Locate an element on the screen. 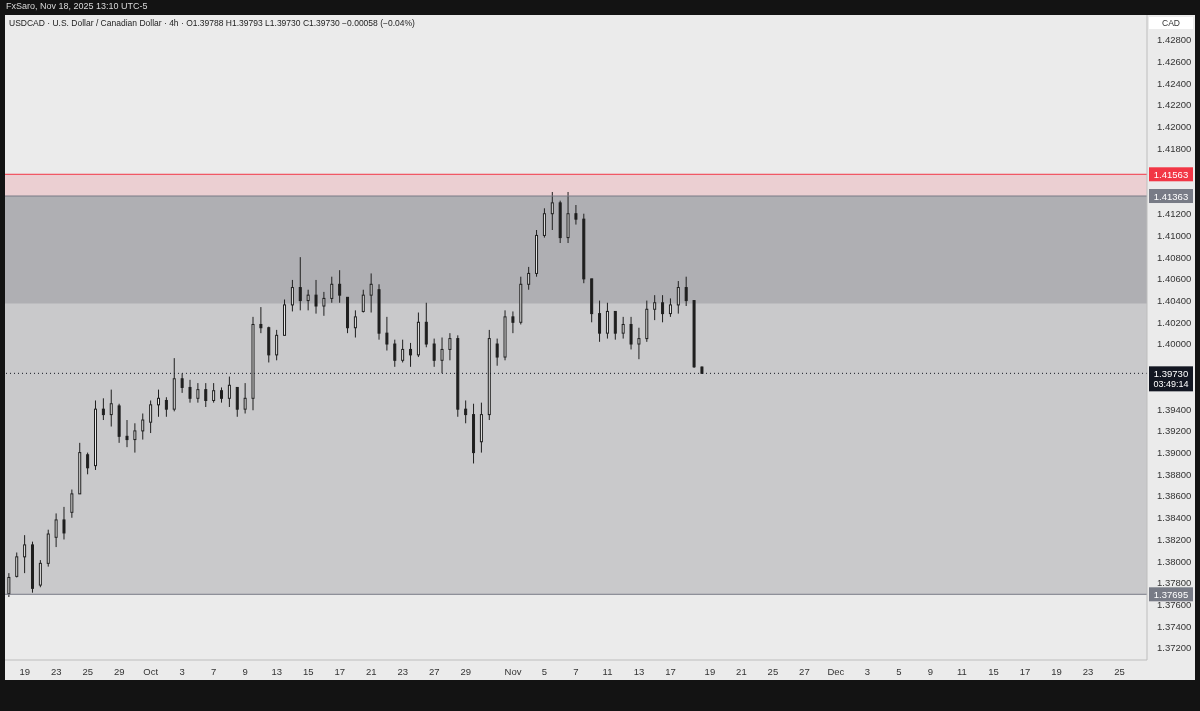 This screenshot has width=1200, height=711. y-tick-label: 1.42800 is located at coordinates (1174, 40).